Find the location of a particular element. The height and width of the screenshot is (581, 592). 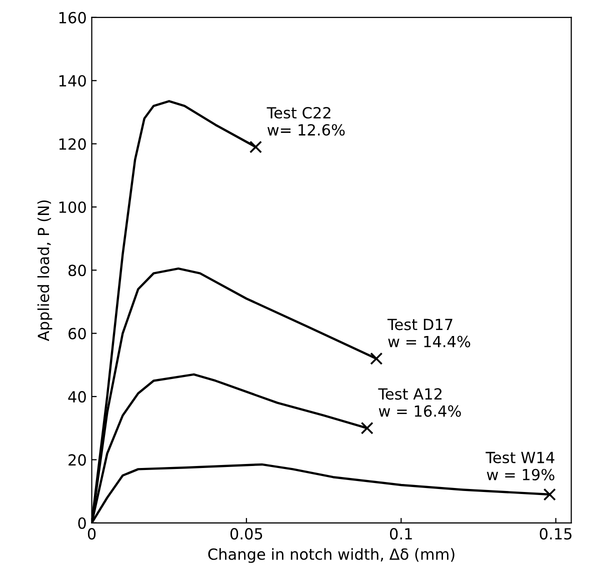

y-tick-label: 100 is located at coordinates (72, 207).